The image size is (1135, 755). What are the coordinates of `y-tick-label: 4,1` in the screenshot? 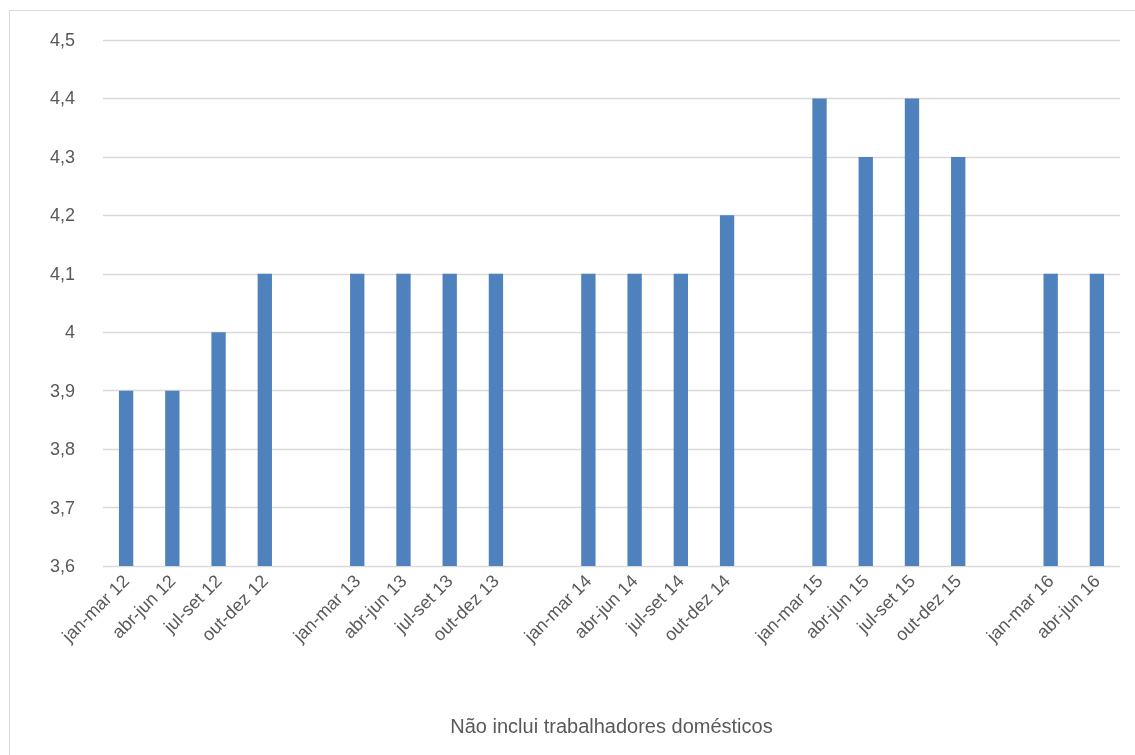 It's located at (62, 273).